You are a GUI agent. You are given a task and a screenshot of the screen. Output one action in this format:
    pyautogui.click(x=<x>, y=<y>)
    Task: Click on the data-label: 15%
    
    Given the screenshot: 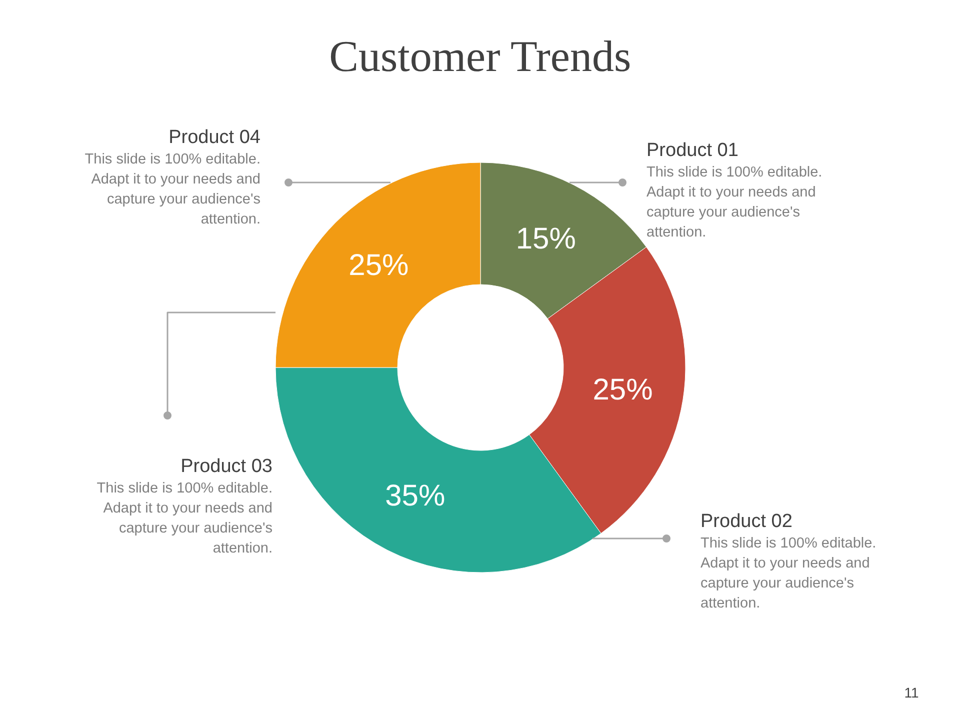 What is the action you would take?
    pyautogui.click(x=546, y=239)
    